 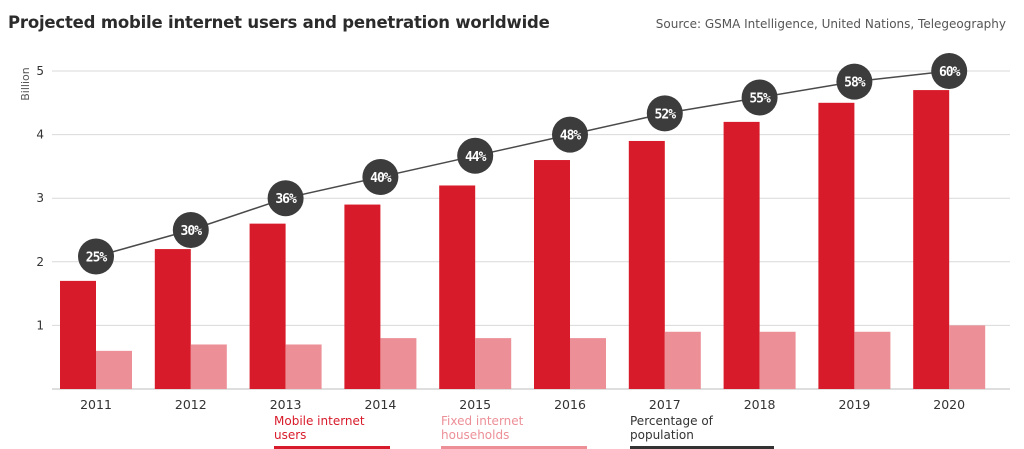 What do you see at coordinates (854, 404) in the screenshot?
I see `x-tick-label: 2019` at bounding box center [854, 404].